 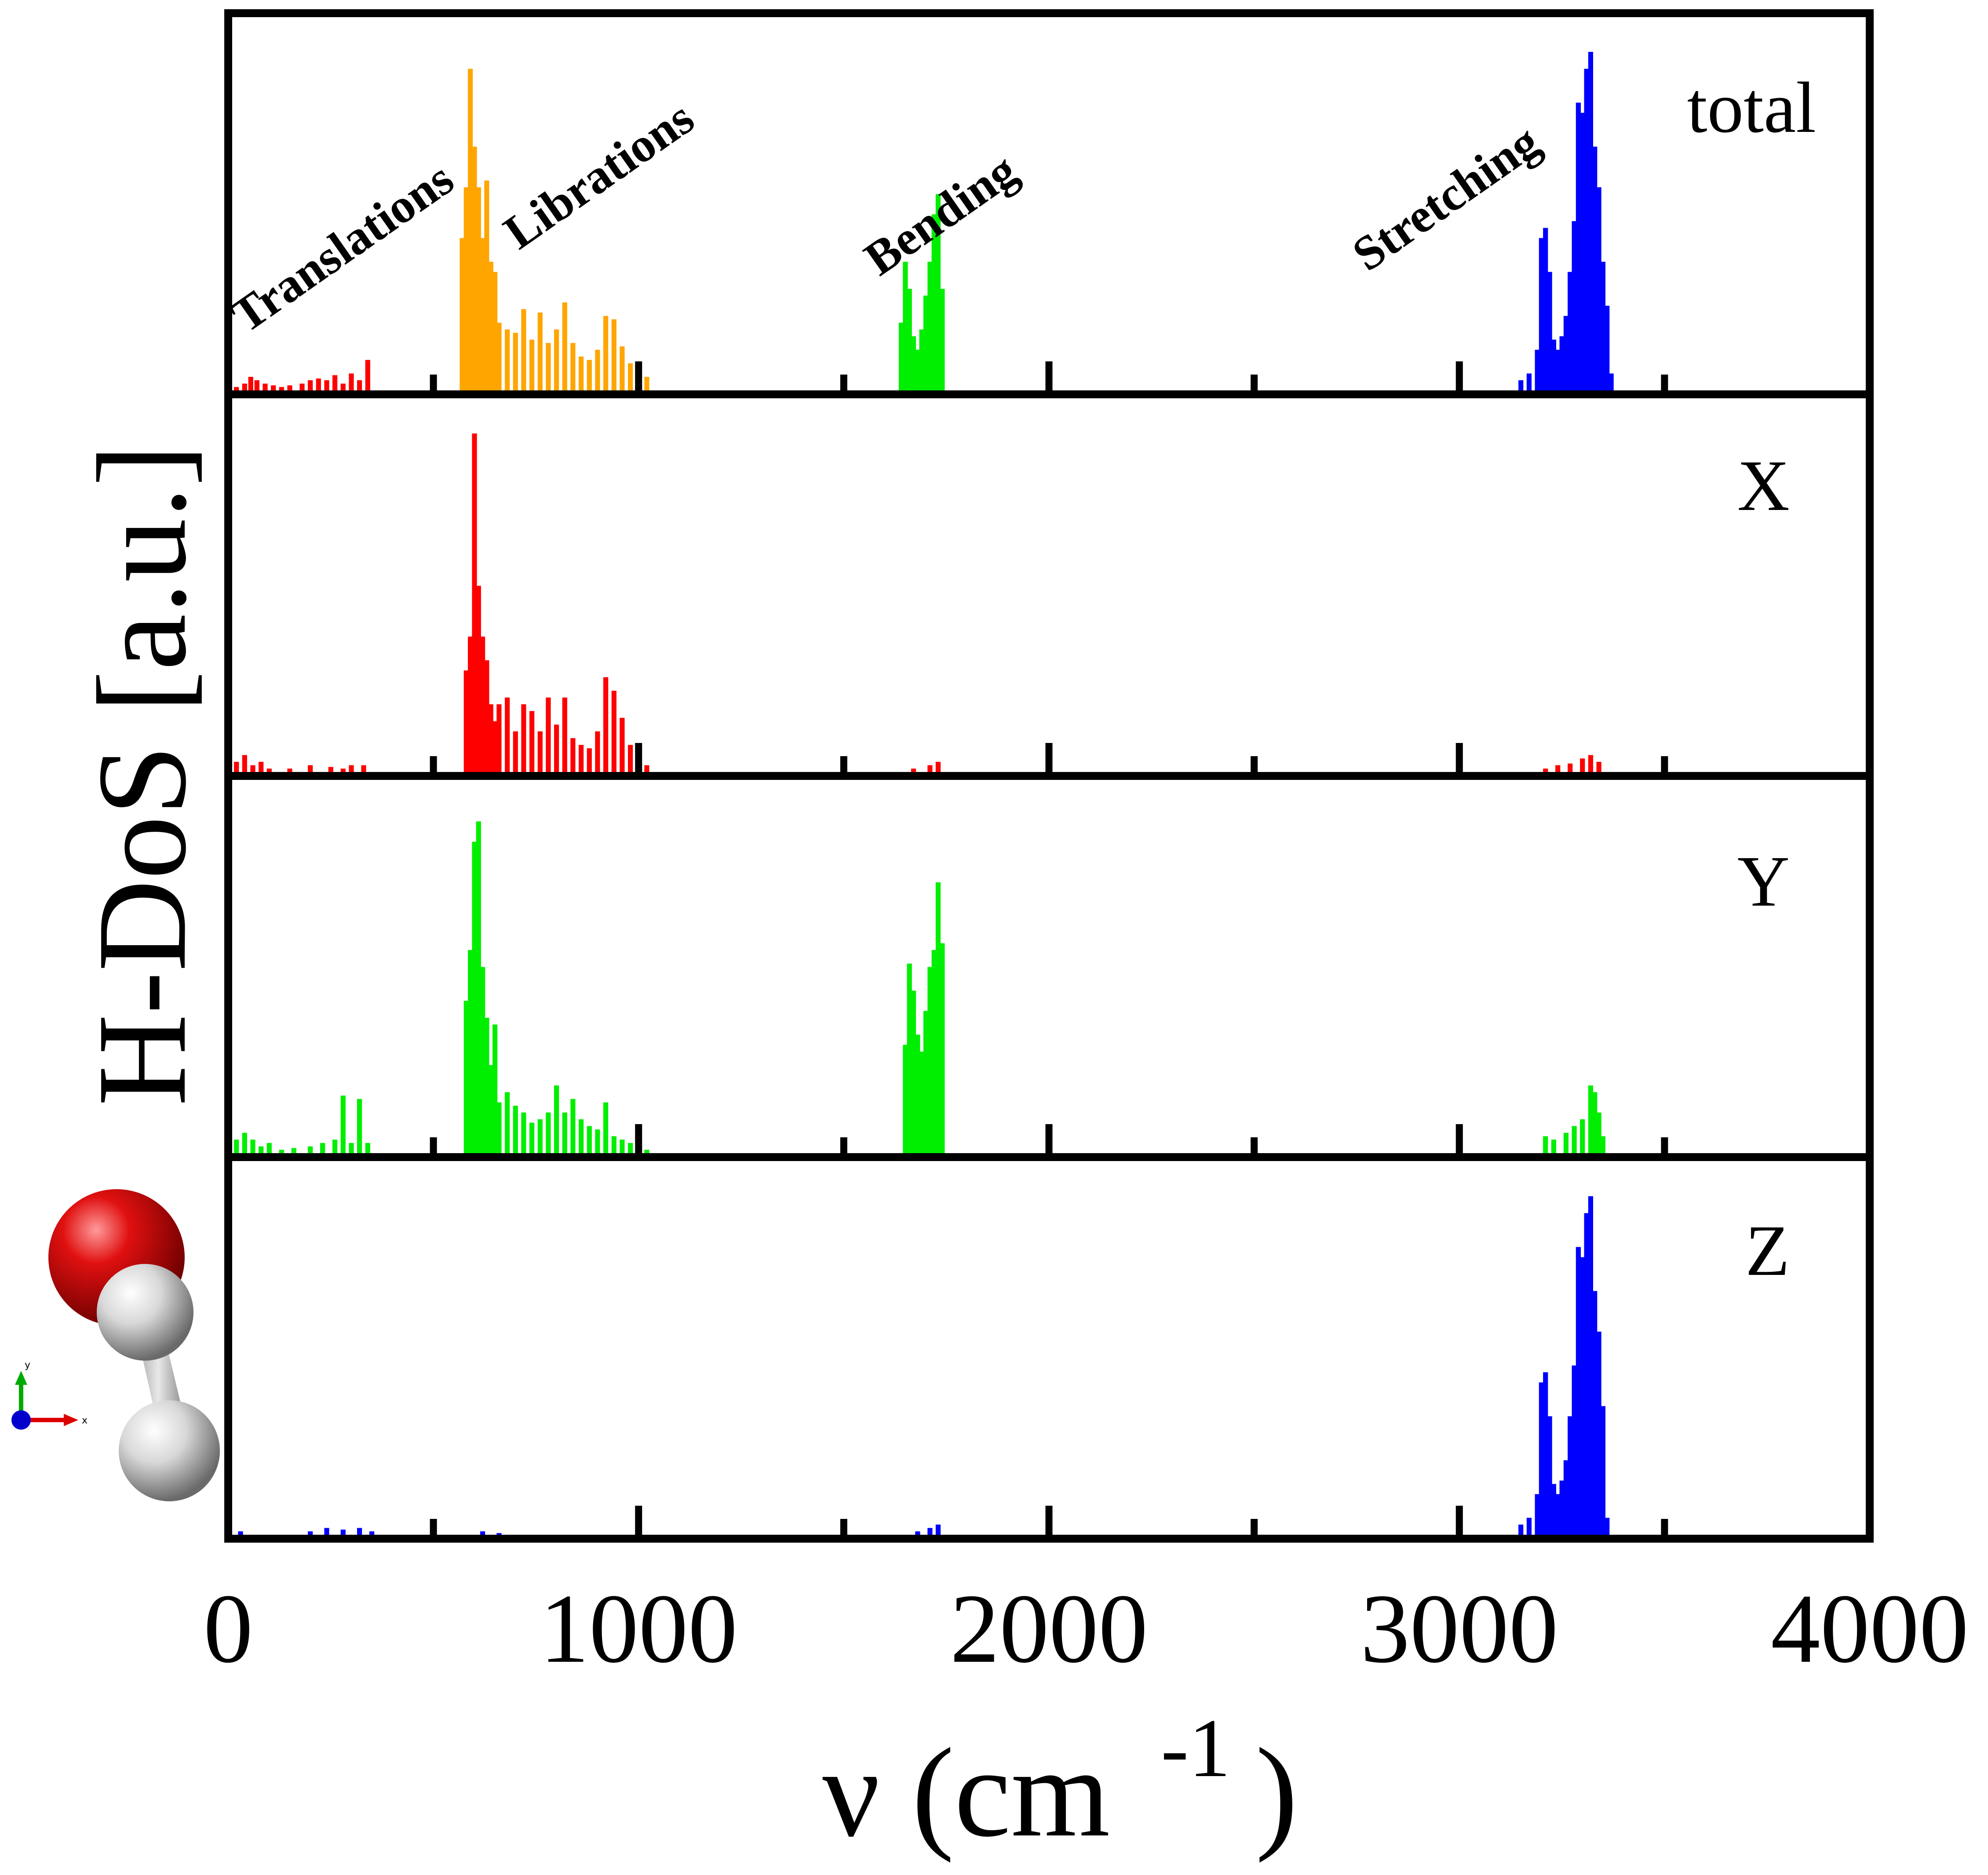 I want to click on axes-icon-y-label: y, so click(x=28, y=1365).